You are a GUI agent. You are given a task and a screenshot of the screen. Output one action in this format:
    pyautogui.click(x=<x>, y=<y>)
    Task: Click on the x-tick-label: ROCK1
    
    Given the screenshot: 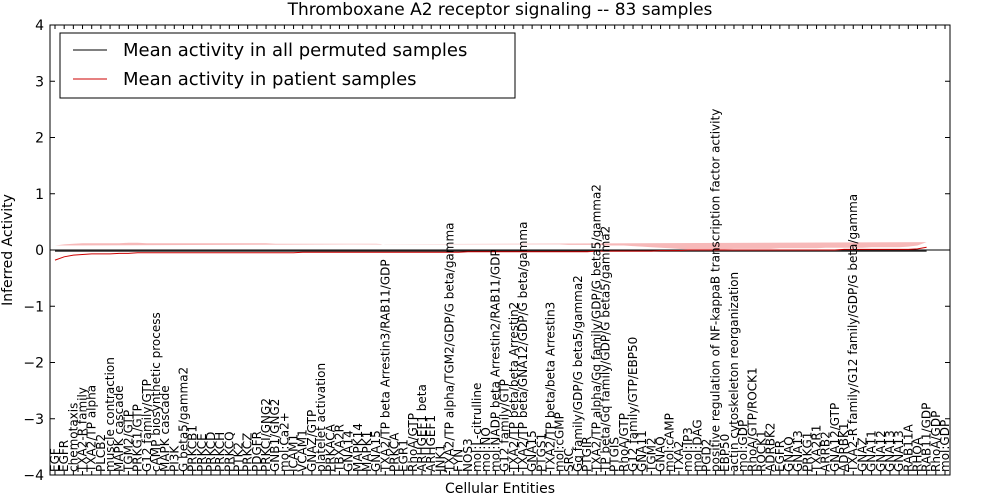 What is the action you would take?
    pyautogui.click(x=762, y=451)
    